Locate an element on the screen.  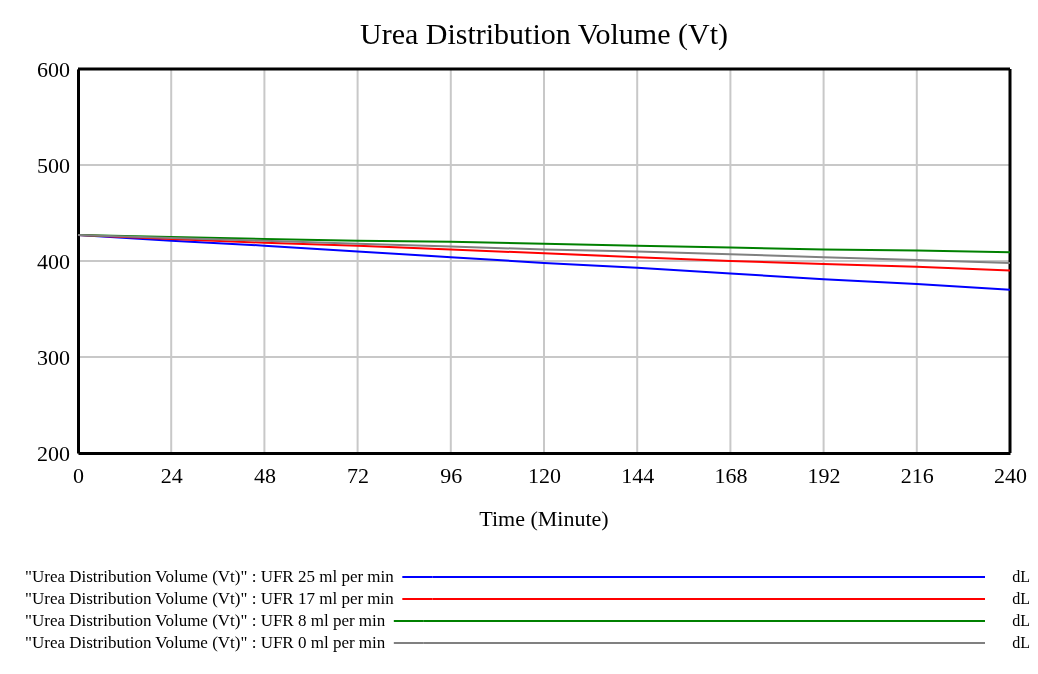
x-tick-label: 168 is located at coordinates (731, 475).